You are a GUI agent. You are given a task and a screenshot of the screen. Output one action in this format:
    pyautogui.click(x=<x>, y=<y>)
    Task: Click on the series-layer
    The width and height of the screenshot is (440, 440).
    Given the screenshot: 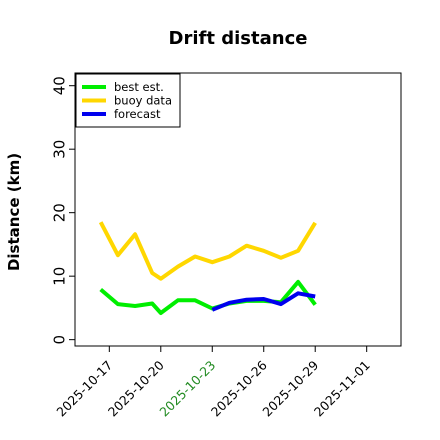 What is the action you would take?
    pyautogui.click(x=207, y=268)
    